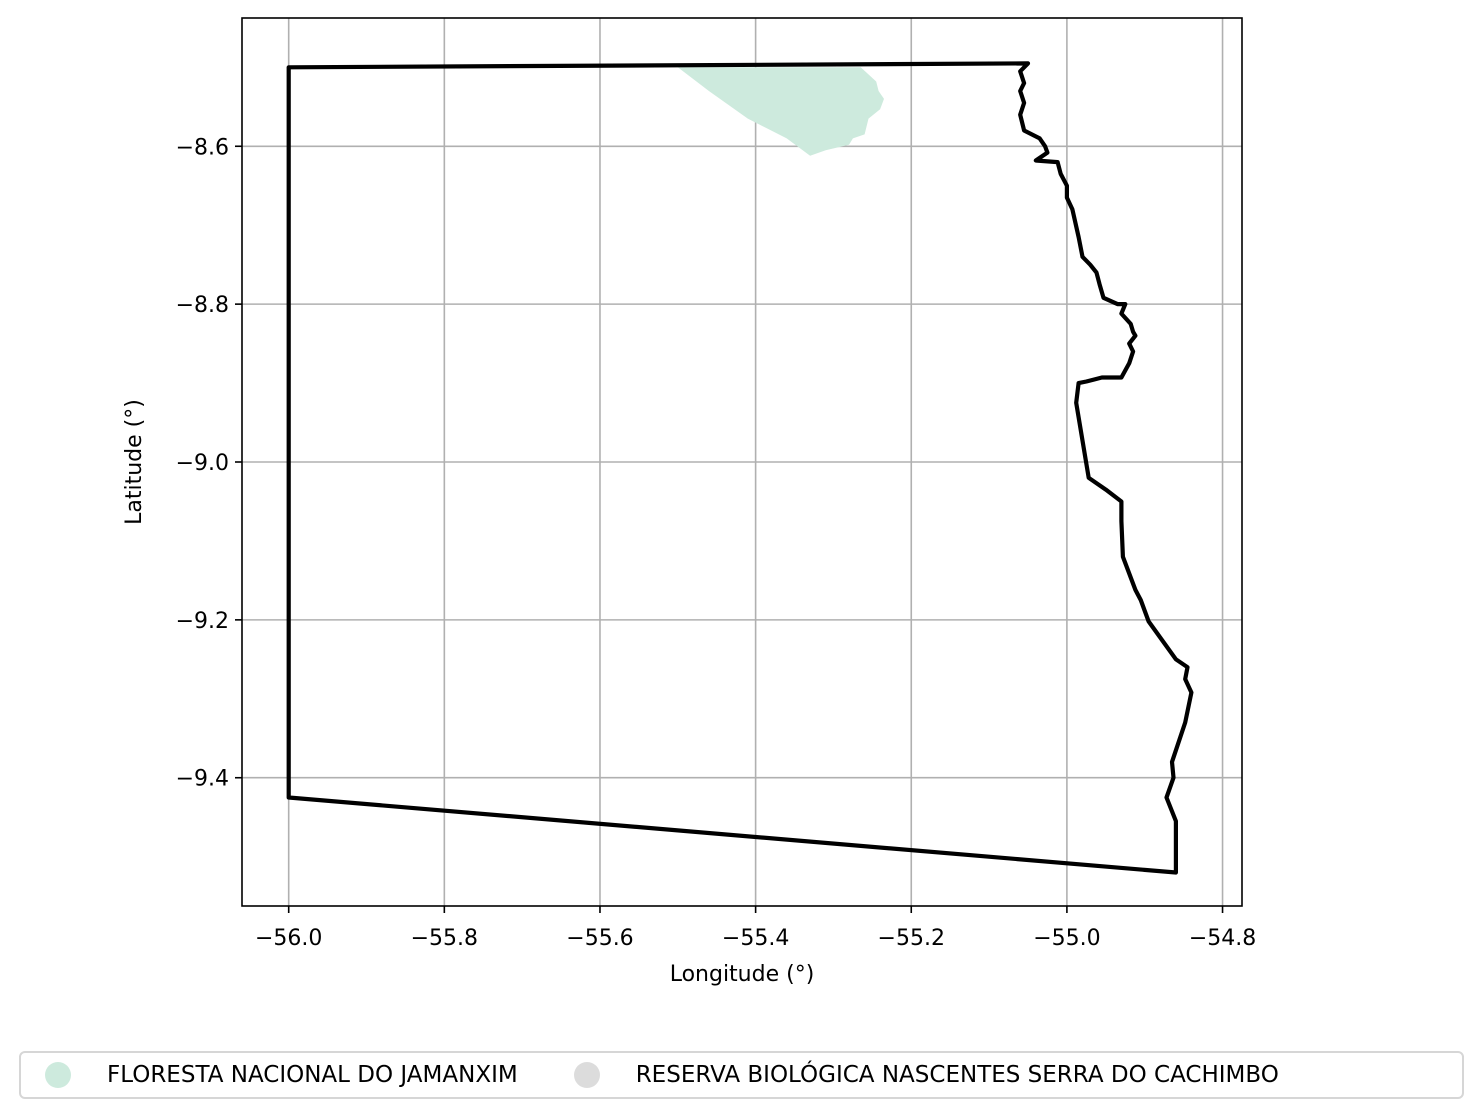  I want to click on x-tick-label: −56.0, so click(288, 938).